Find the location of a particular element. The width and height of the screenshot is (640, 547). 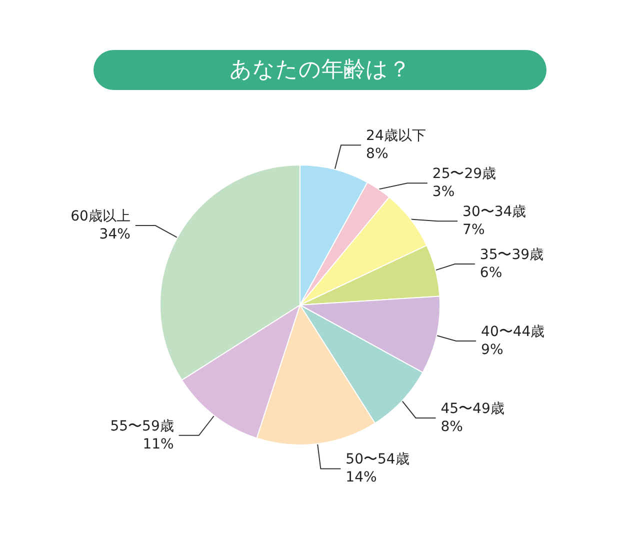

slice-label: 30〜34歳 is located at coordinates (494, 212).